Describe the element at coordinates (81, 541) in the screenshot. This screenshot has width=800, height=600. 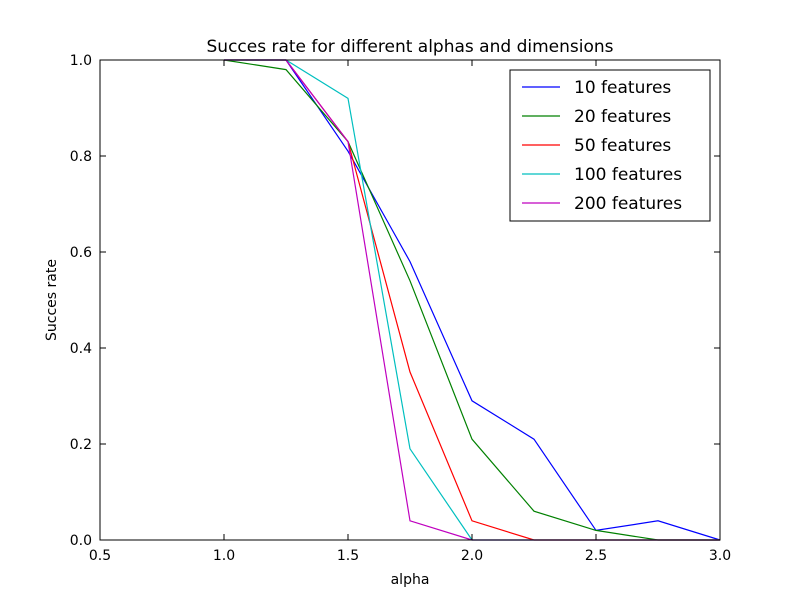
I see `y-tick-label: 0.0` at that location.